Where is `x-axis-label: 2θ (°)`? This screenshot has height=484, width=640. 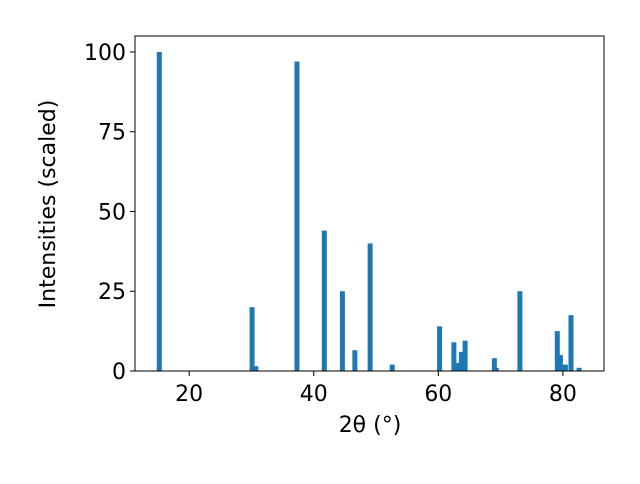 x-axis-label: 2θ (°) is located at coordinates (370, 425).